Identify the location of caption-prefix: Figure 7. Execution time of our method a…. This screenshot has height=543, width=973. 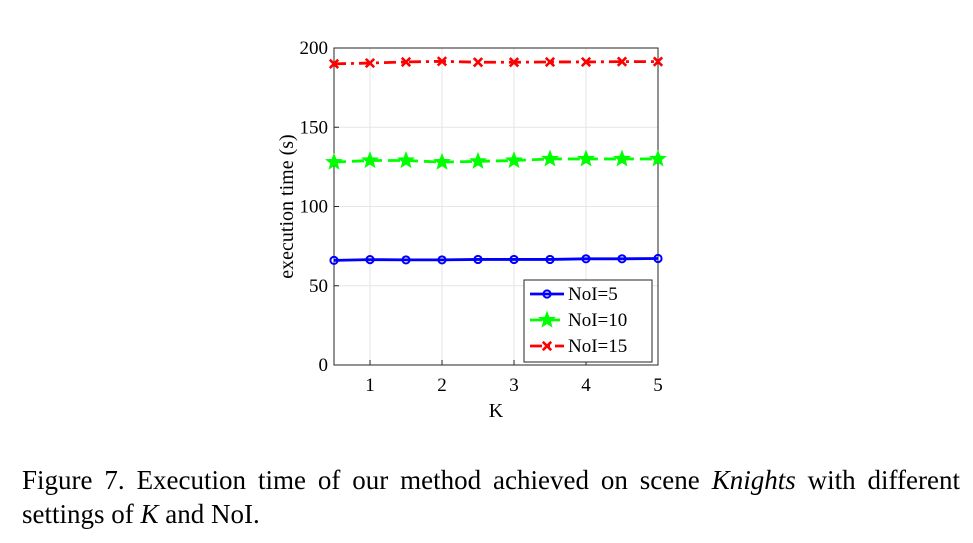
(367, 480).